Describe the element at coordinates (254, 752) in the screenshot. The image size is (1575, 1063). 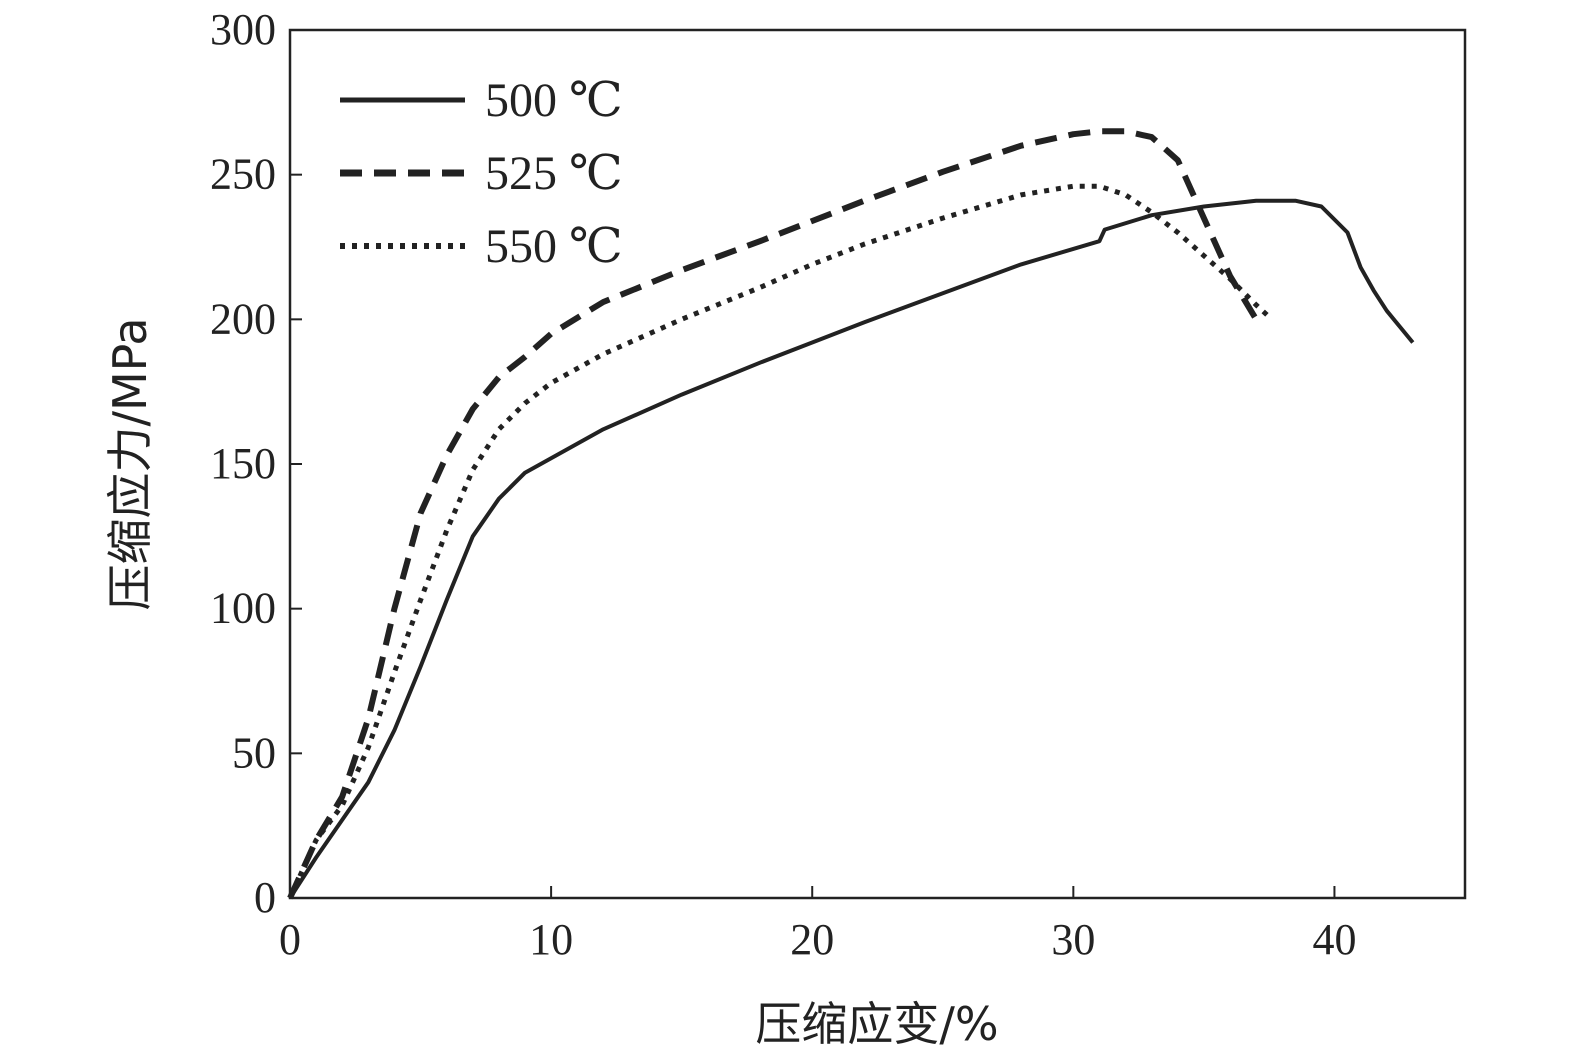
I see `y-tick-label-1: 50` at that location.